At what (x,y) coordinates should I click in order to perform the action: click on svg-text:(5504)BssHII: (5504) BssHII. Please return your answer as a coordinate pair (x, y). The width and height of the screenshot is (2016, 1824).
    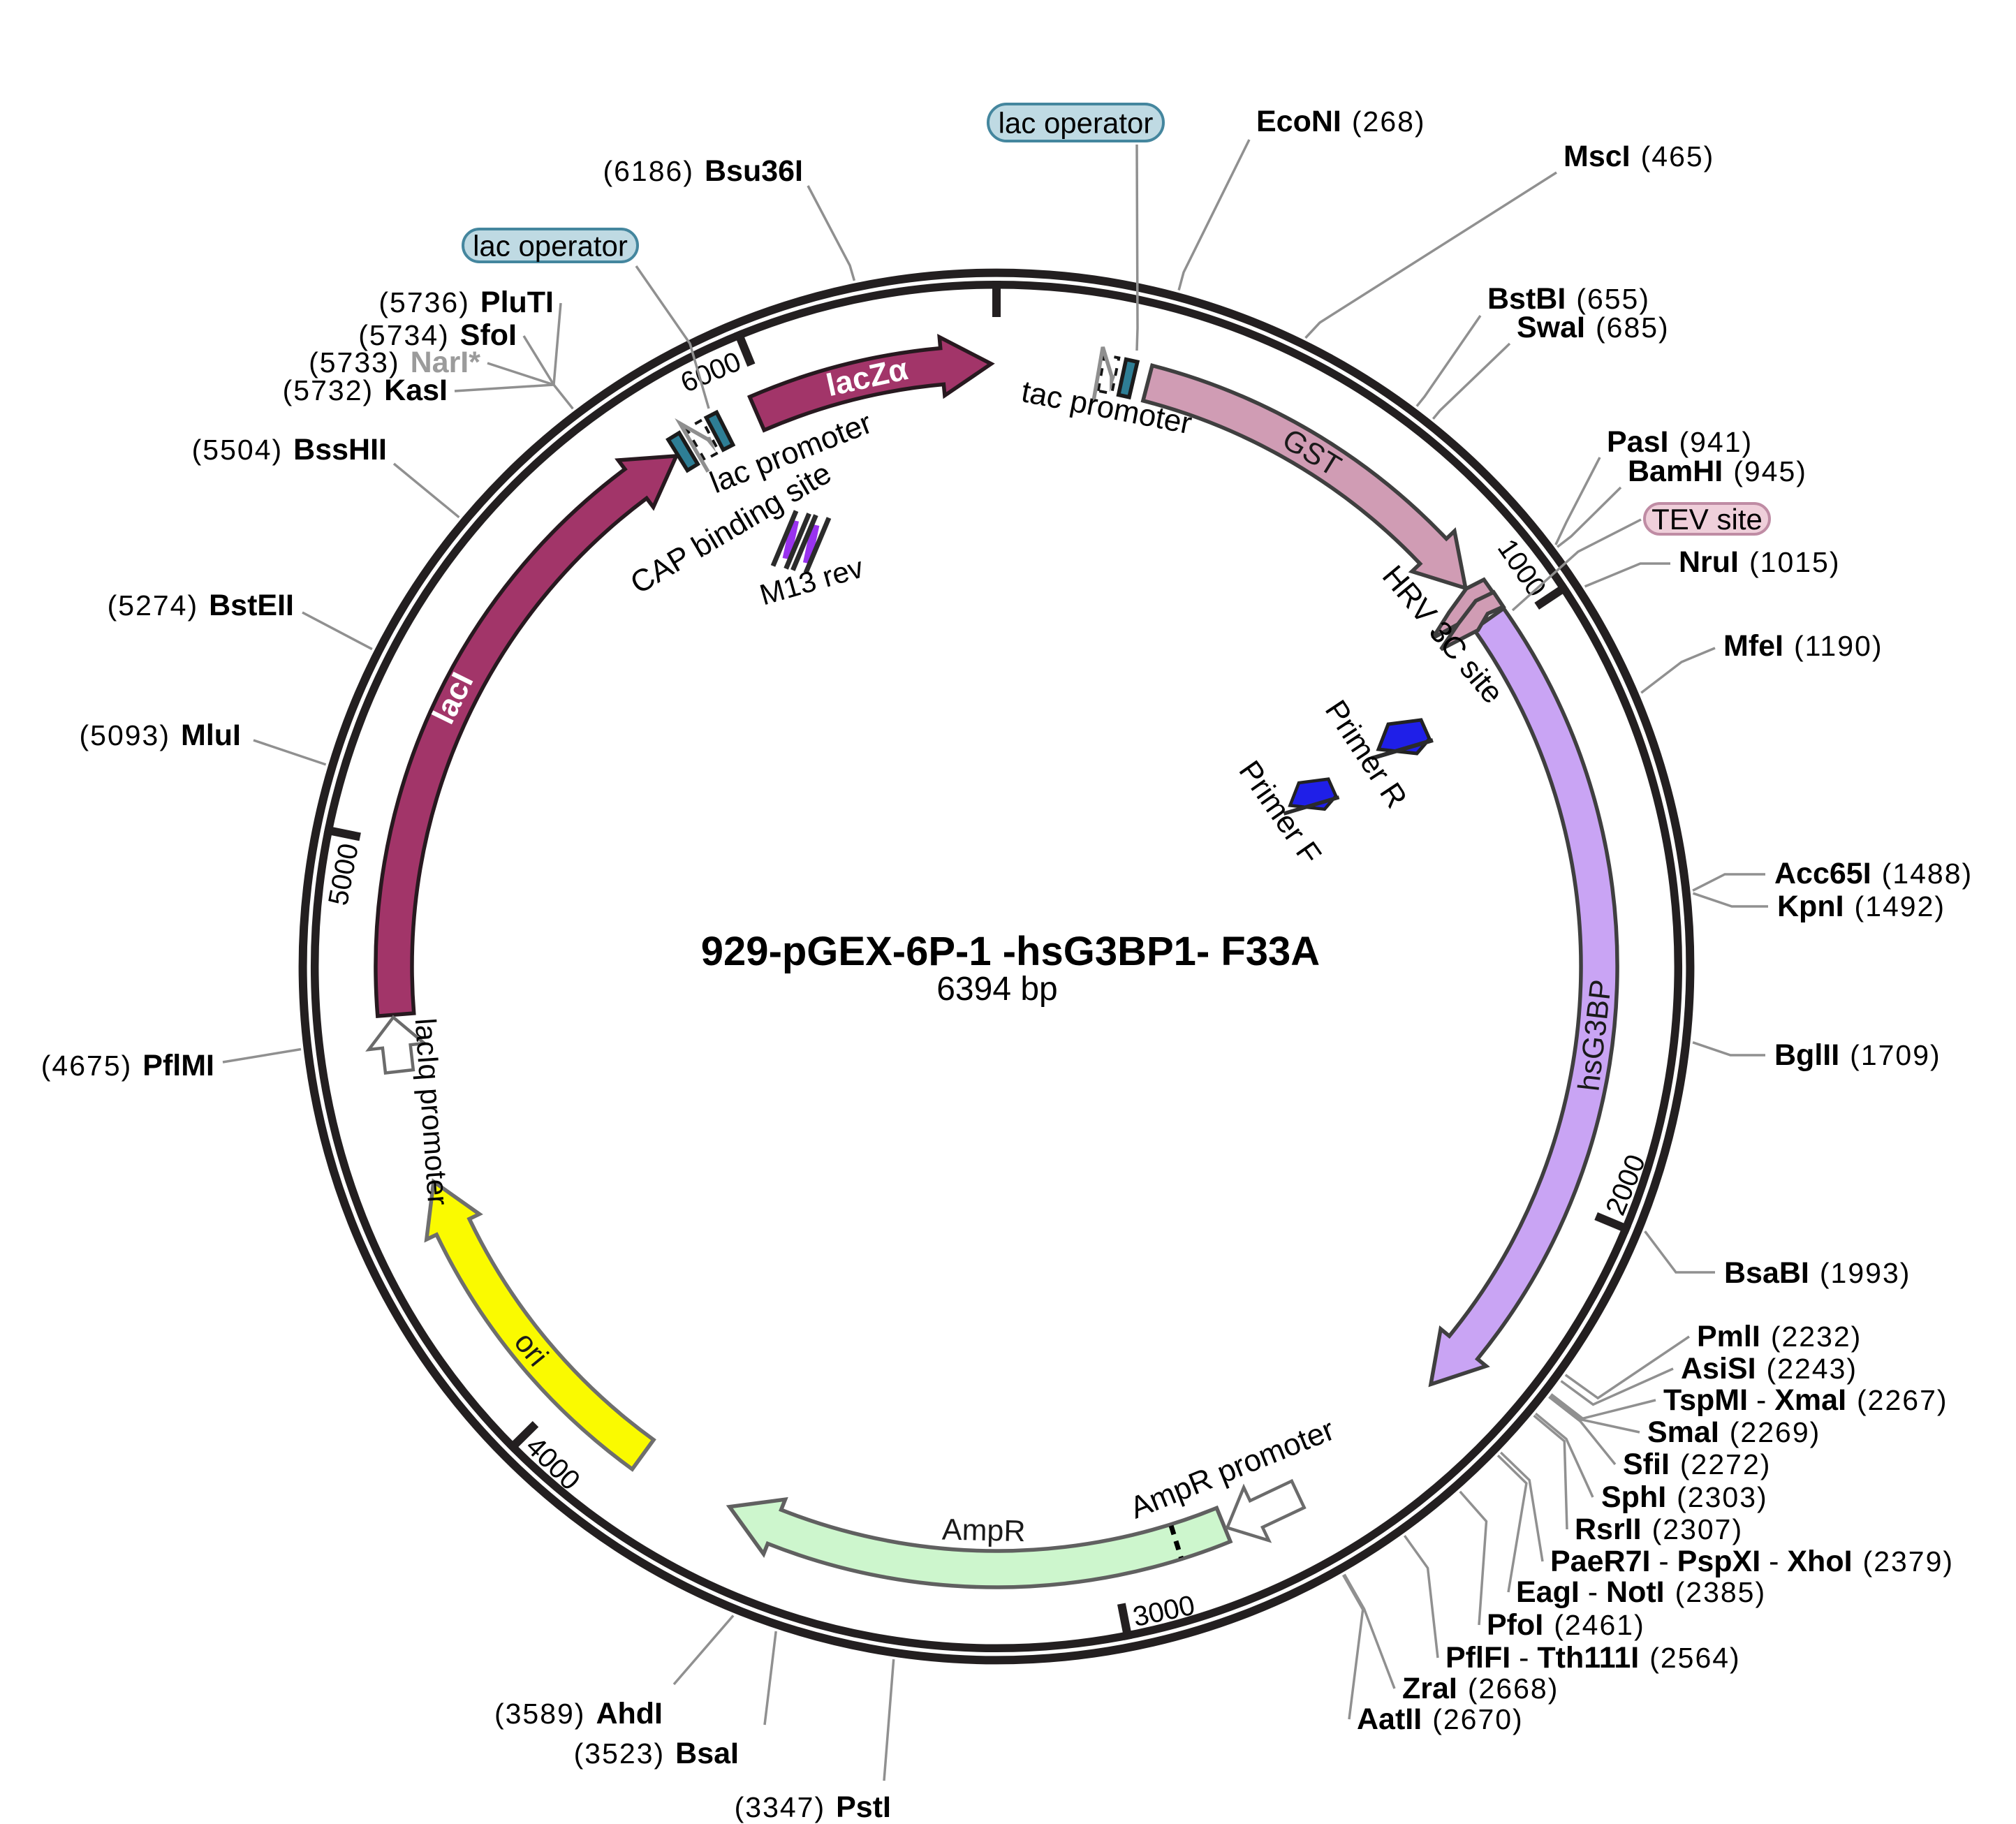
    Looking at the image, I should click on (289, 450).